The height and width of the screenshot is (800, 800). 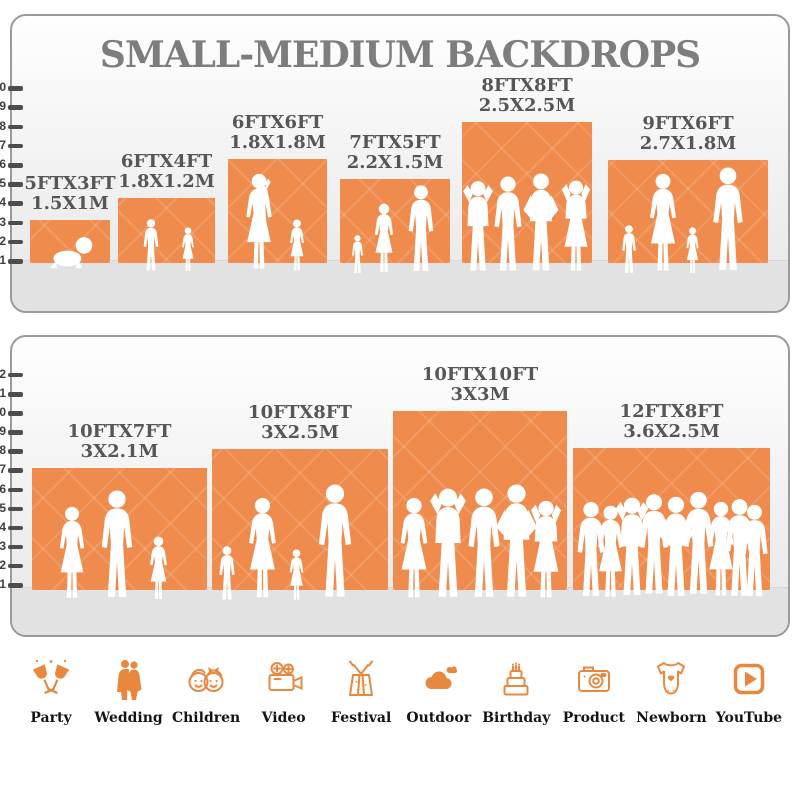 What do you see at coordinates (119, 452) in the screenshot?
I see `size-meters: 3X2.1M` at bounding box center [119, 452].